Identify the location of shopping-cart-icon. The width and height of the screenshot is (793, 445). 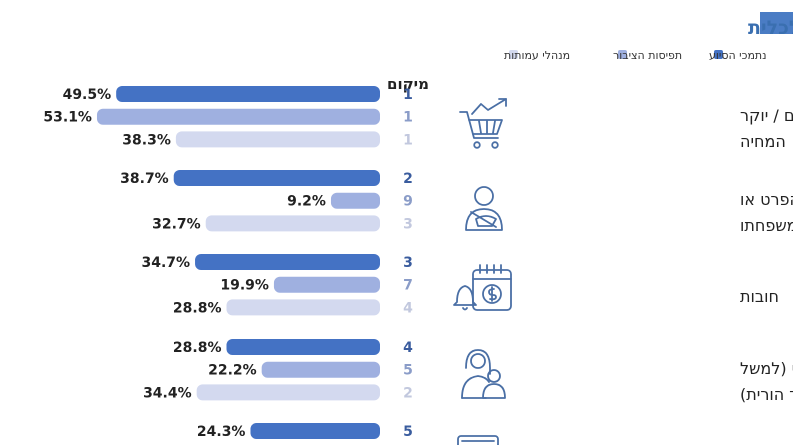
(483, 123).